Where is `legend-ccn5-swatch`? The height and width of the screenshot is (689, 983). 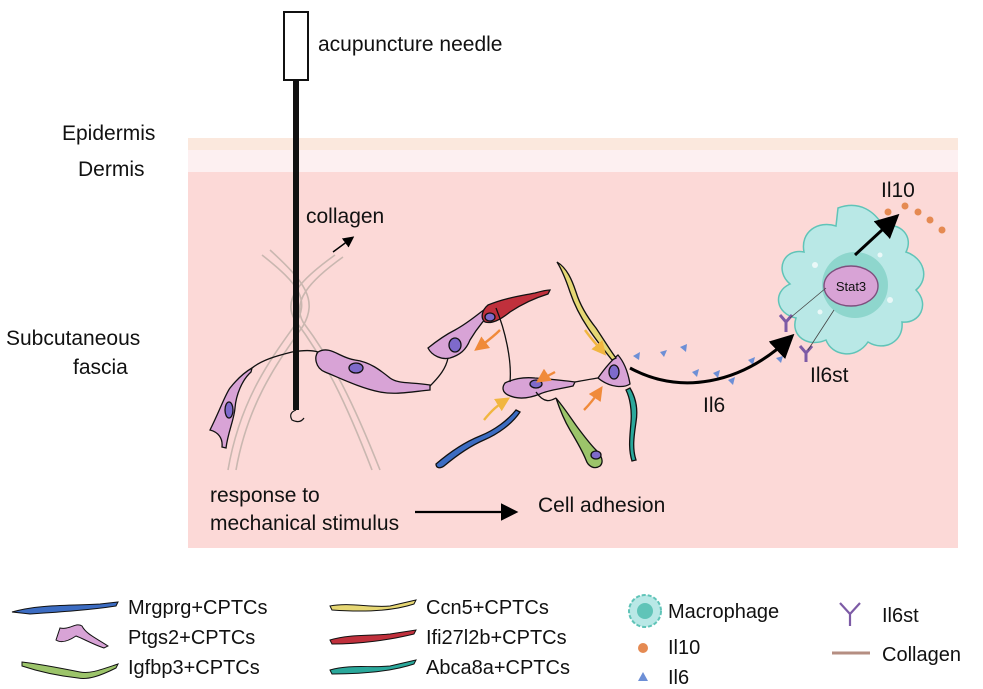
legend-ccn5-swatch is located at coordinates (373, 605).